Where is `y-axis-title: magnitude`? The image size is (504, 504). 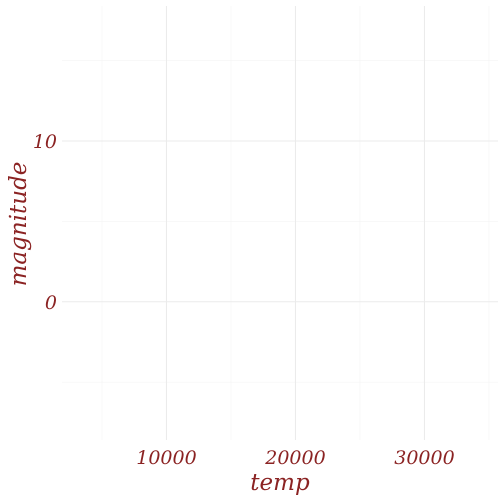 y-axis-title: magnitude is located at coordinates (19, 224).